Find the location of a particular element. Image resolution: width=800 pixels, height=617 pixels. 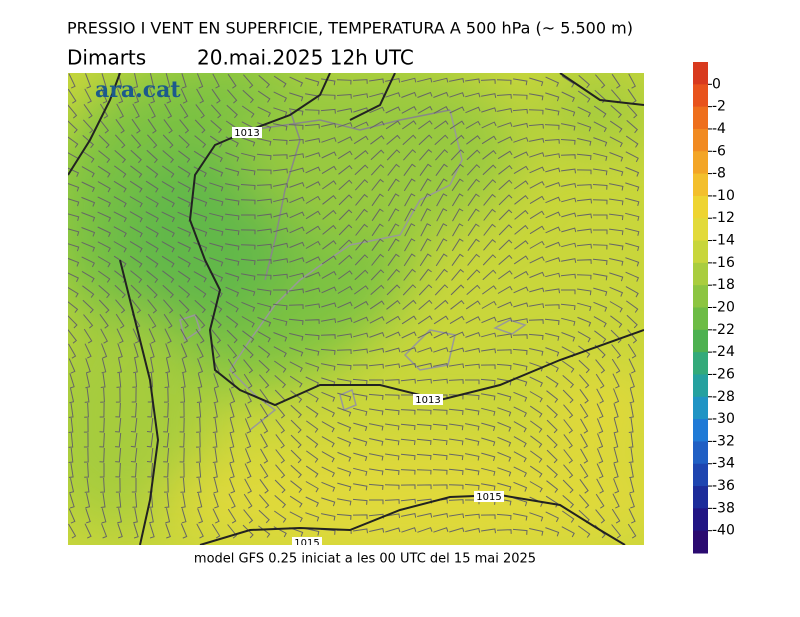

colorbar-label: -8 is located at coordinates (719, 174).